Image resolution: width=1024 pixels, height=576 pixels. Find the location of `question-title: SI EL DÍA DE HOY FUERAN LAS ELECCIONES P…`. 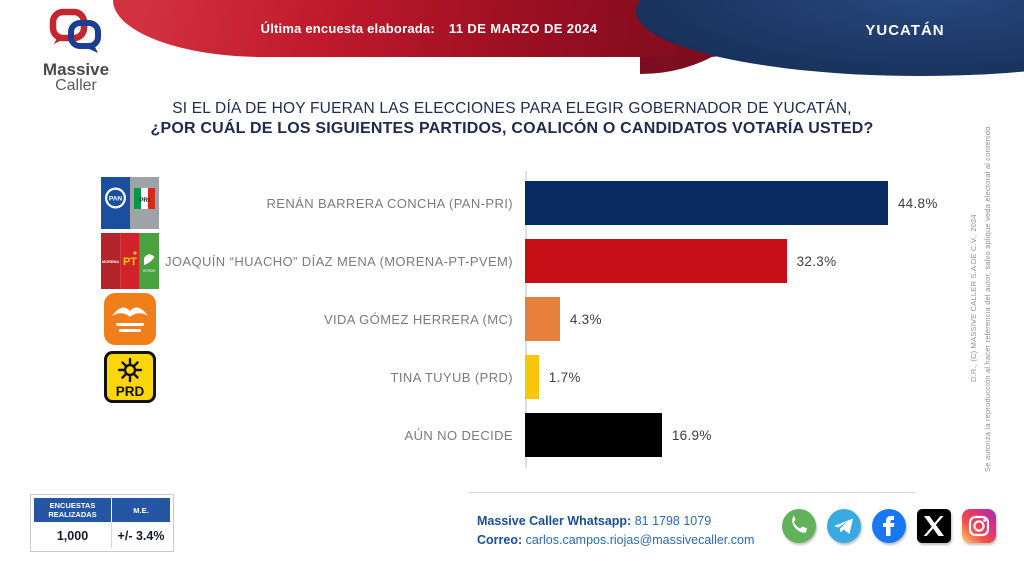

question-title: SI EL DÍA DE HOY FUERAN LAS ELECCIONES P… is located at coordinates (512, 119).